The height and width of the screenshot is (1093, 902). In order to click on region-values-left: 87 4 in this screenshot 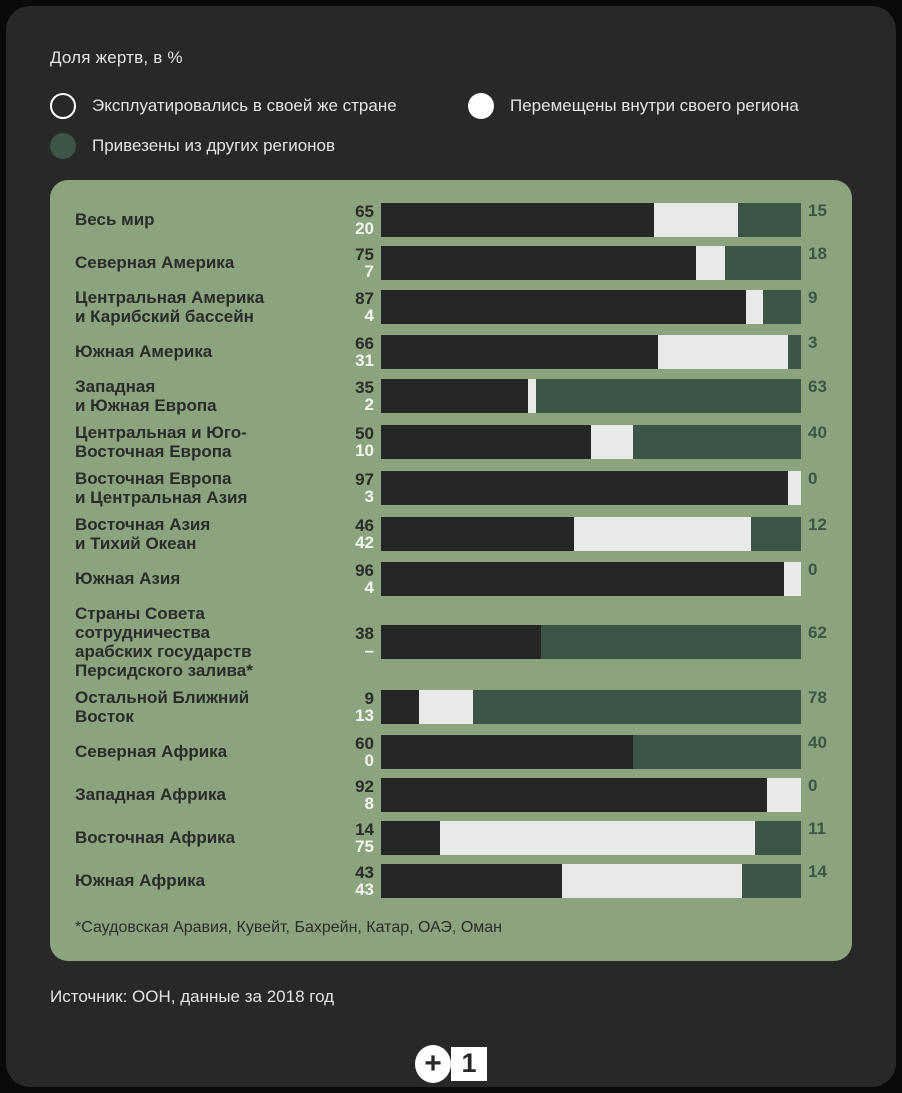, I will do `click(352, 307)`.